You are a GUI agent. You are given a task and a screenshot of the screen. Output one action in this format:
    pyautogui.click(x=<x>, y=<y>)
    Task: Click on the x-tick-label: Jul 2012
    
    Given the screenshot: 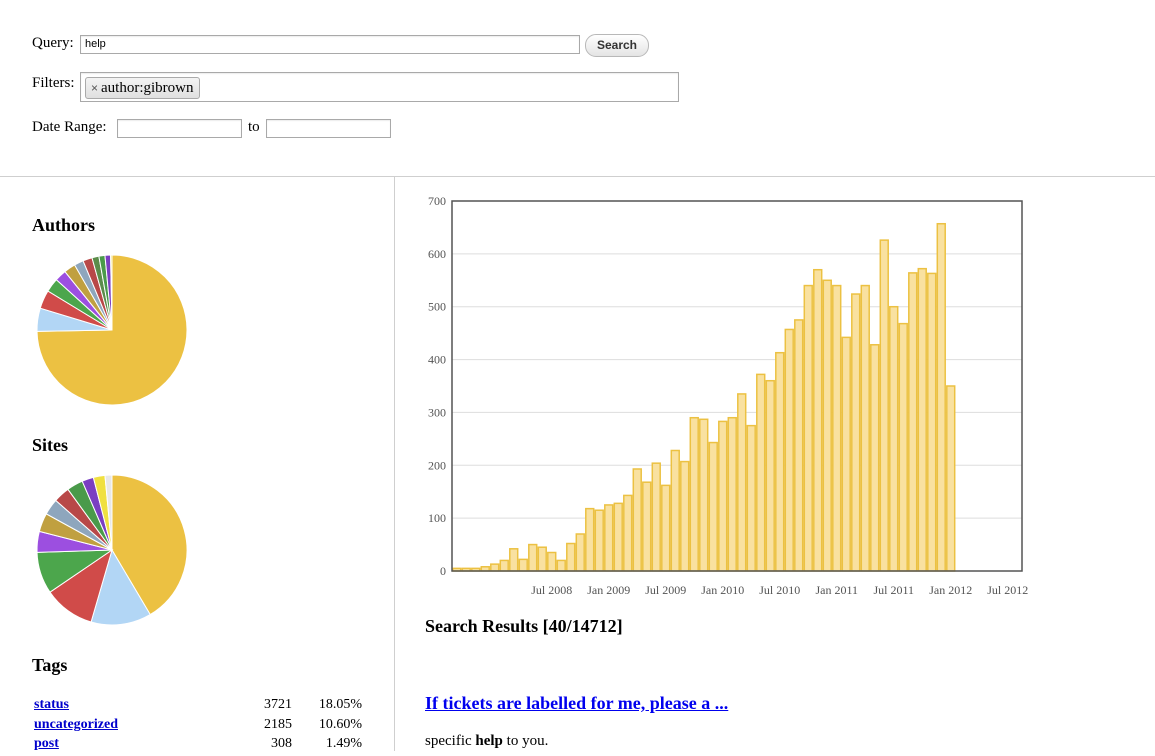 What is the action you would take?
    pyautogui.click(x=1007, y=590)
    